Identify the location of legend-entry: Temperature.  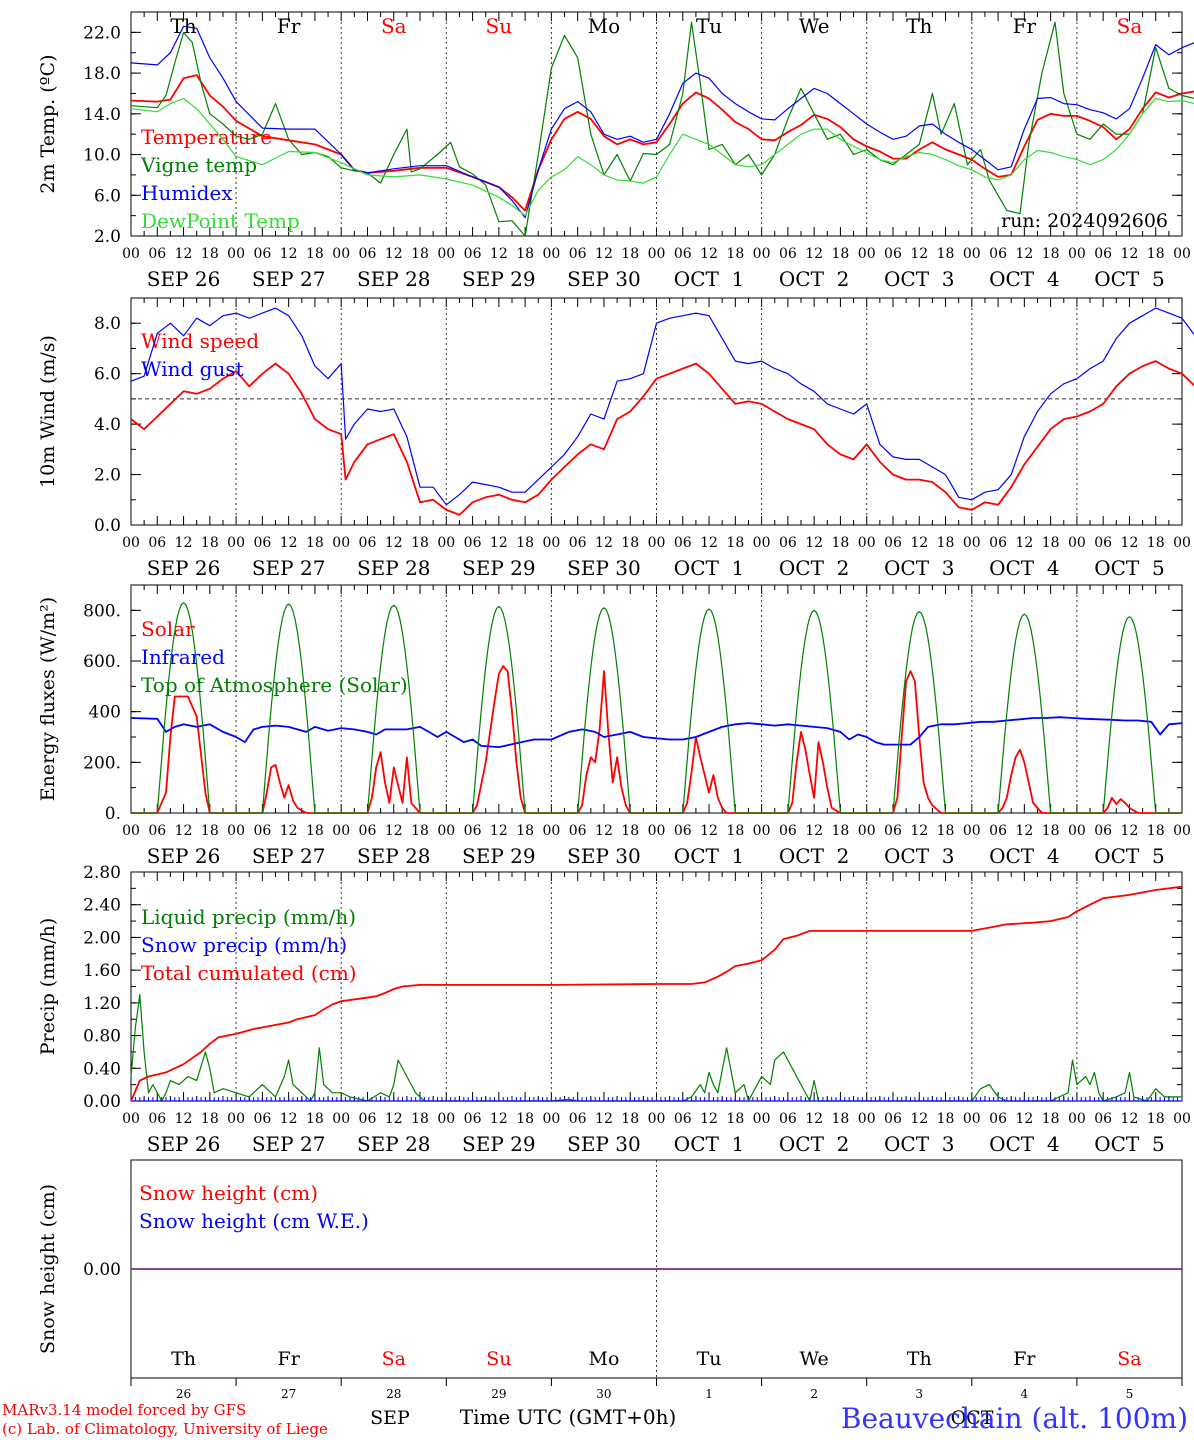
(206, 137).